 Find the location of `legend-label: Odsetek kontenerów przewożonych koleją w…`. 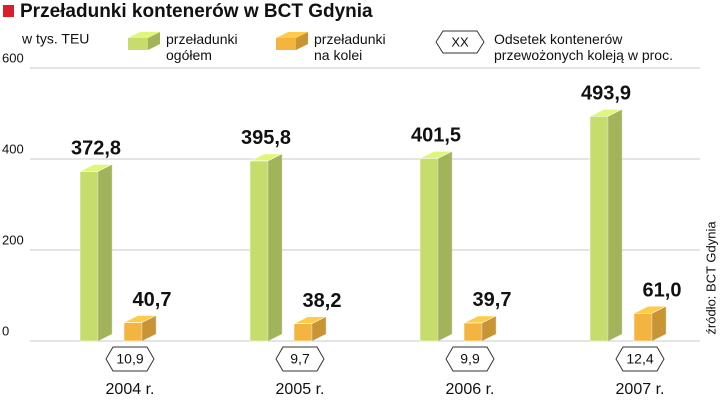

legend-label: Odsetek kontenerów przewożonych koleją w… is located at coordinates (583, 47).